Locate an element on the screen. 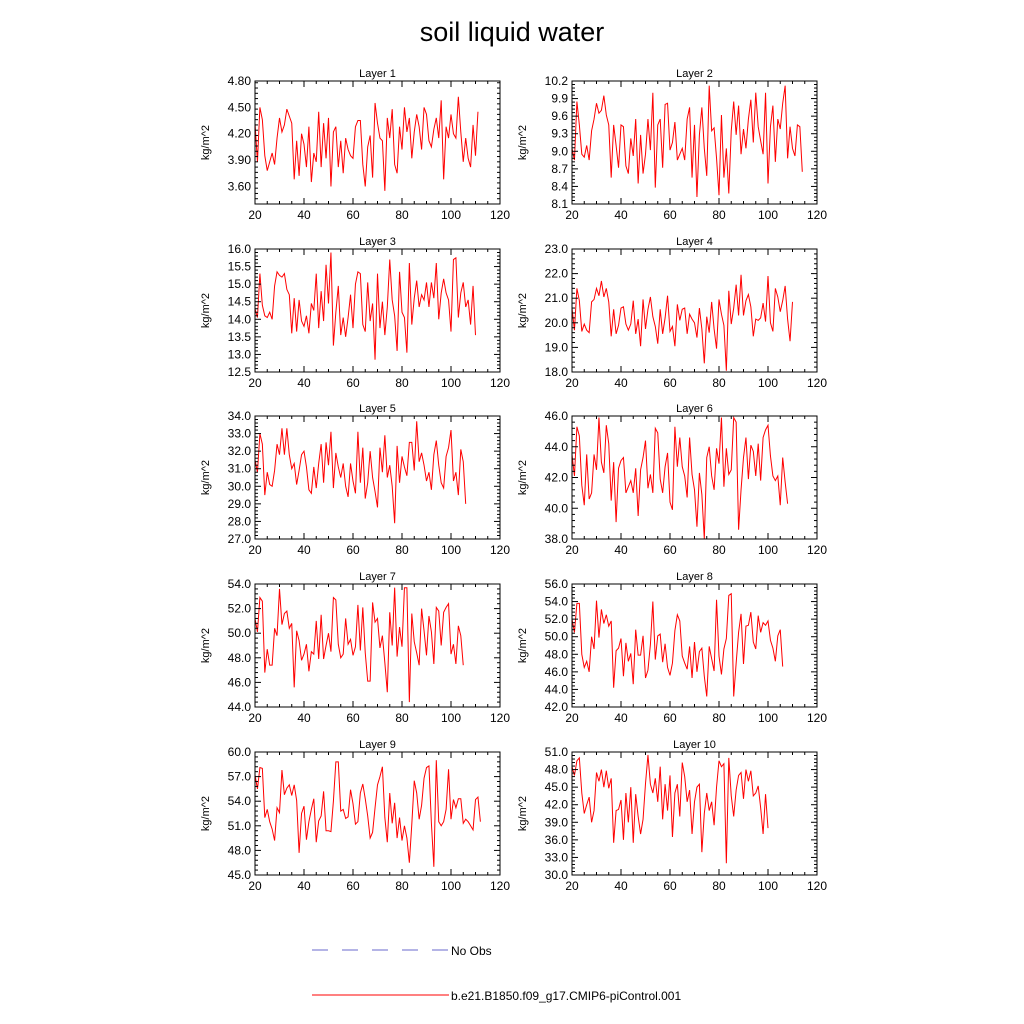 The width and height of the screenshot is (1024, 1024). y-tick-label: 9.3 is located at coordinates (559, 134).